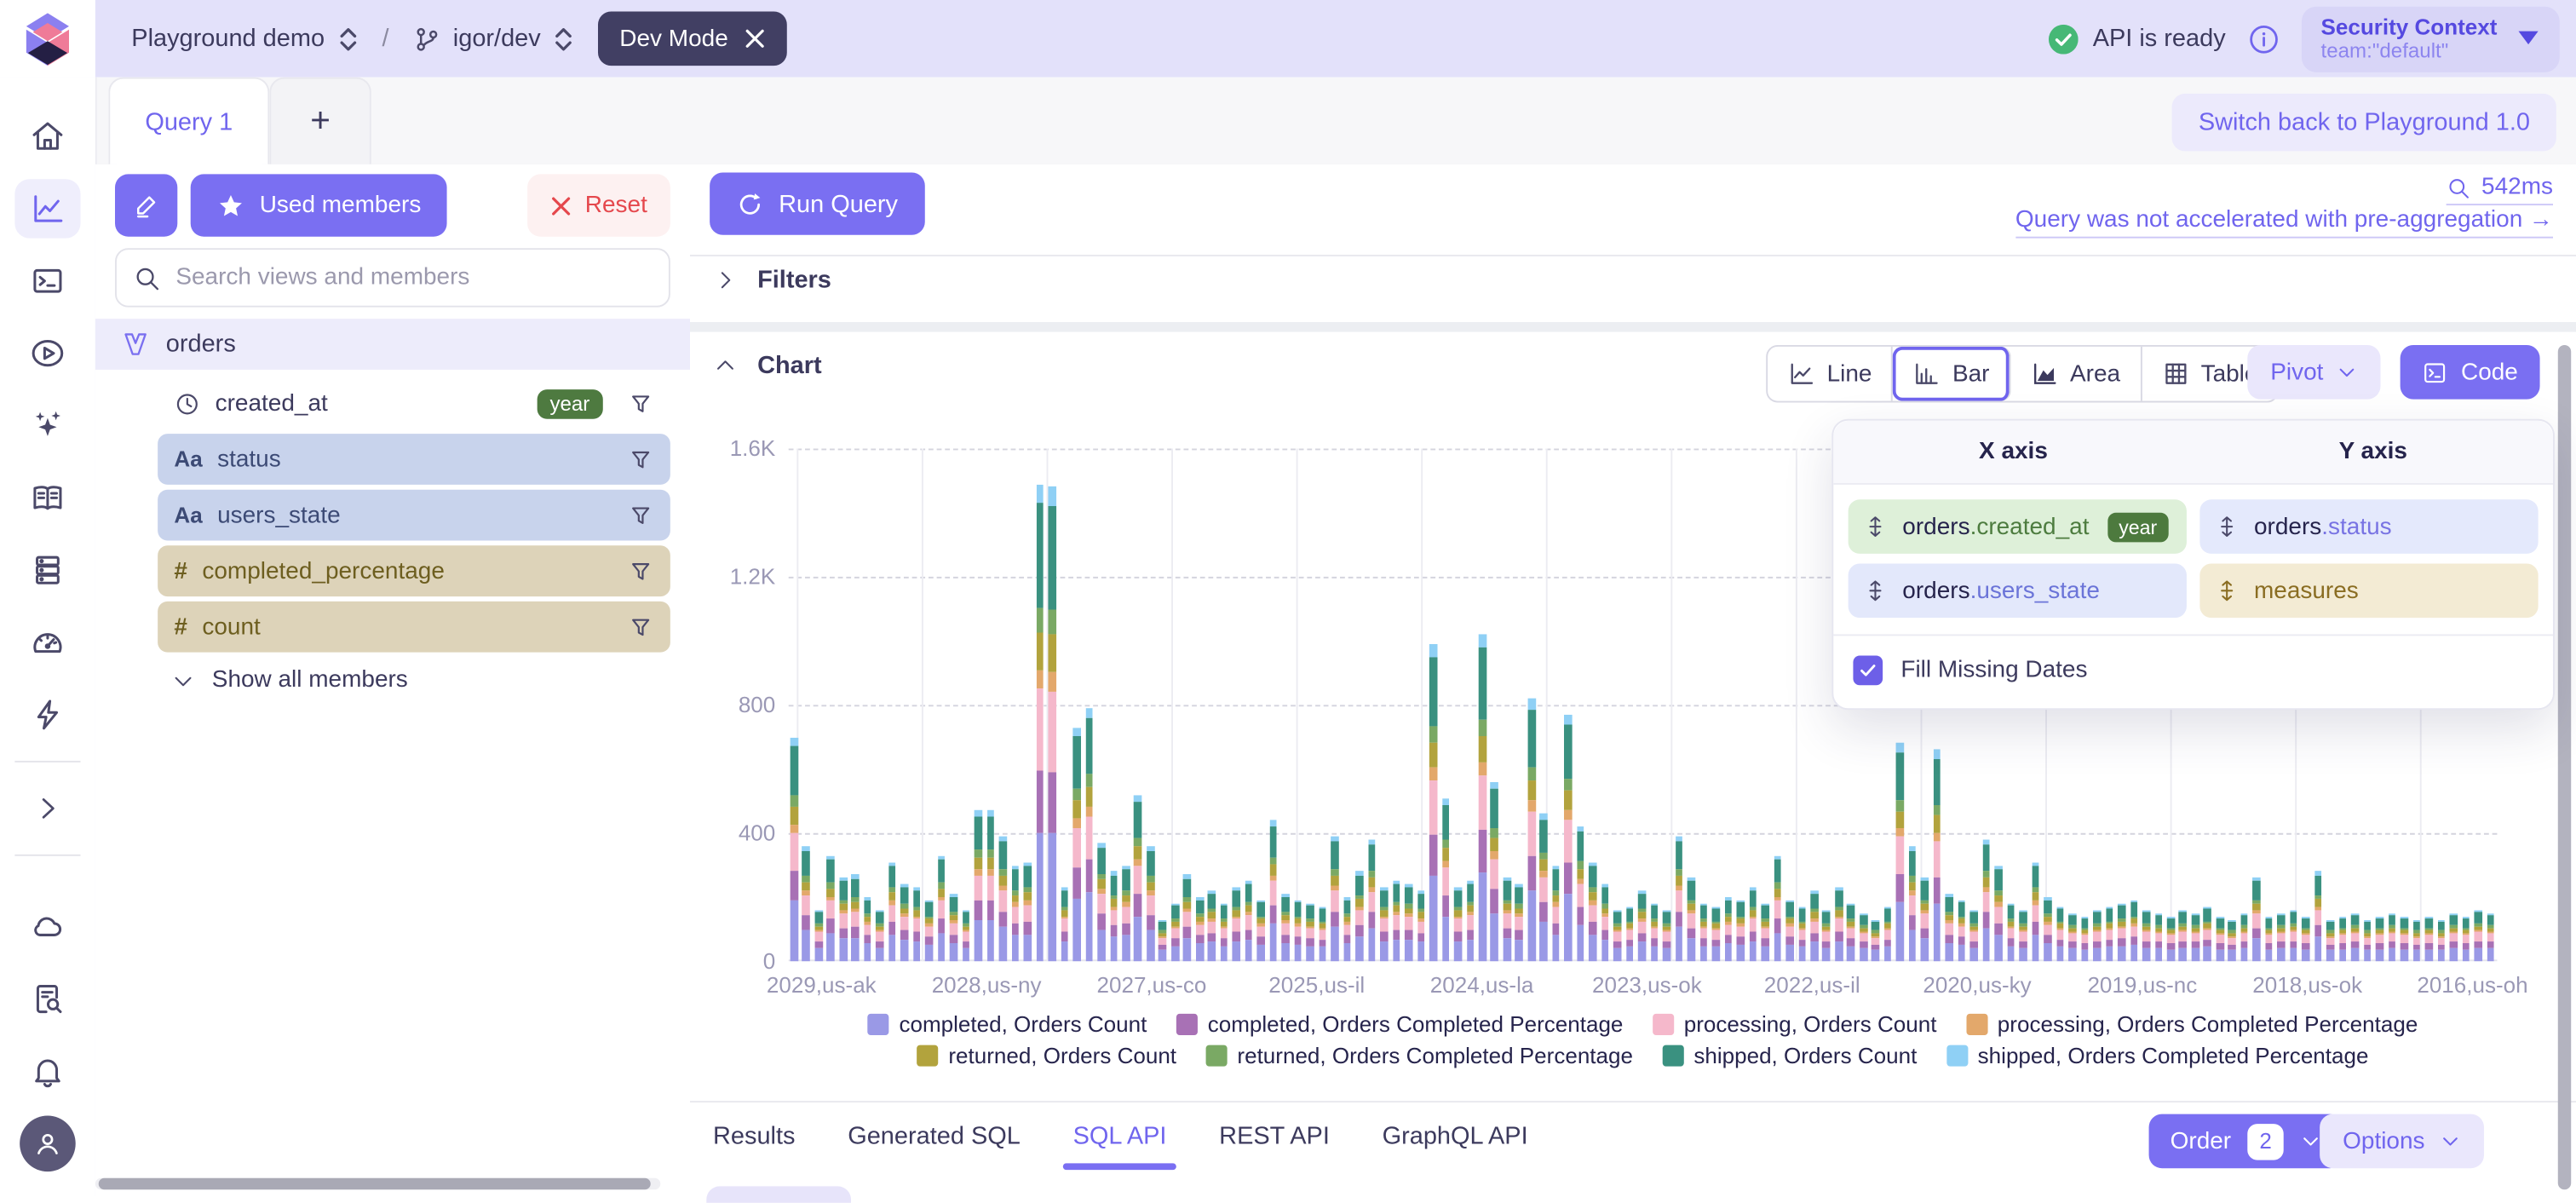 This screenshot has width=2576, height=1203. What do you see at coordinates (1275, 1136) in the screenshot?
I see `bottom-tab-rest-api: REST API` at bounding box center [1275, 1136].